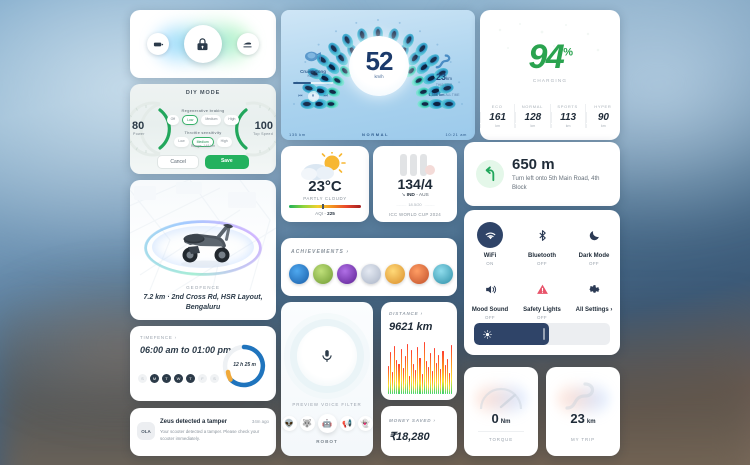  I want to click on seat-icon, so click(247, 44).